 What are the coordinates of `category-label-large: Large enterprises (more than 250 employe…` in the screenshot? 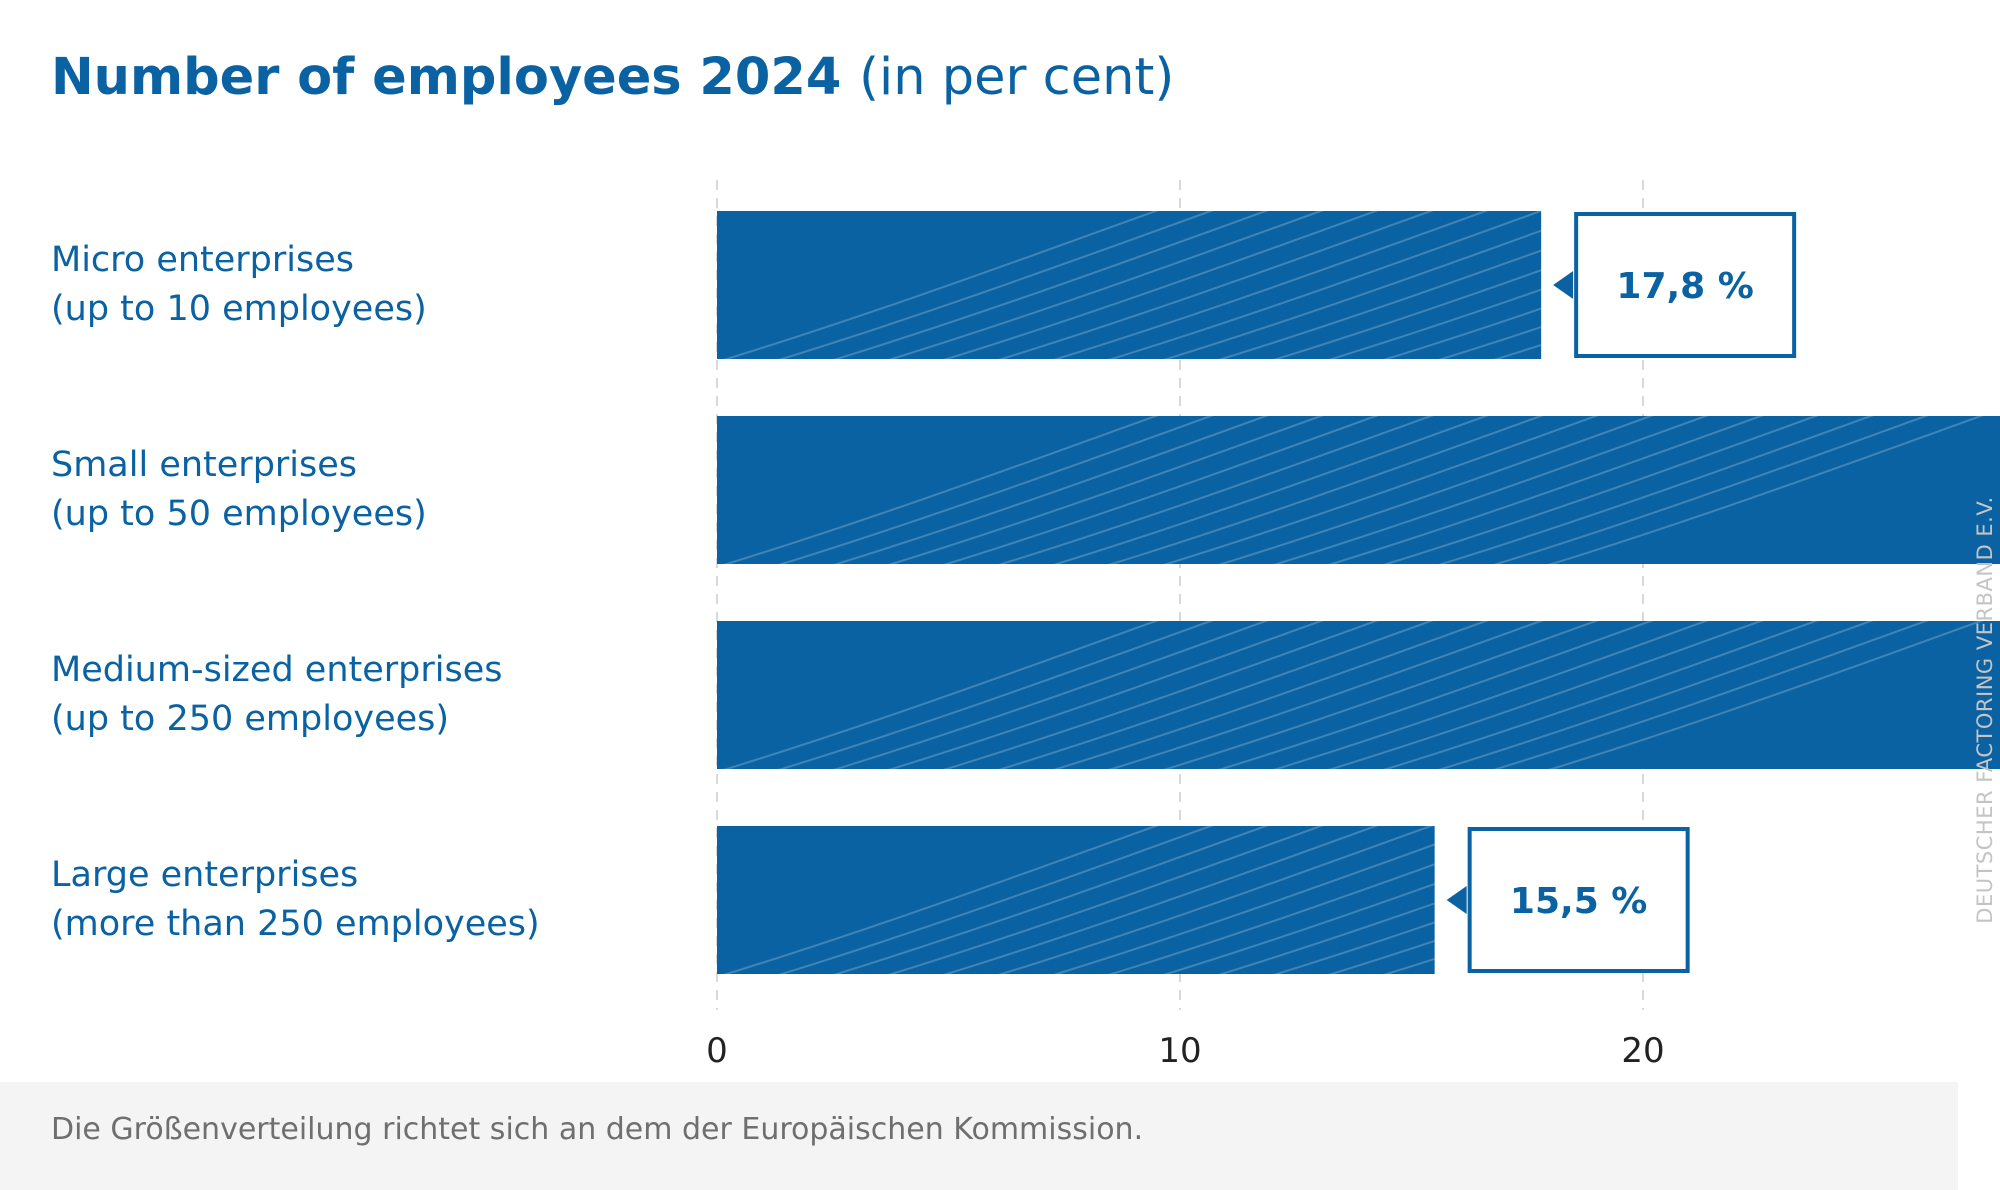 It's located at (351, 900).